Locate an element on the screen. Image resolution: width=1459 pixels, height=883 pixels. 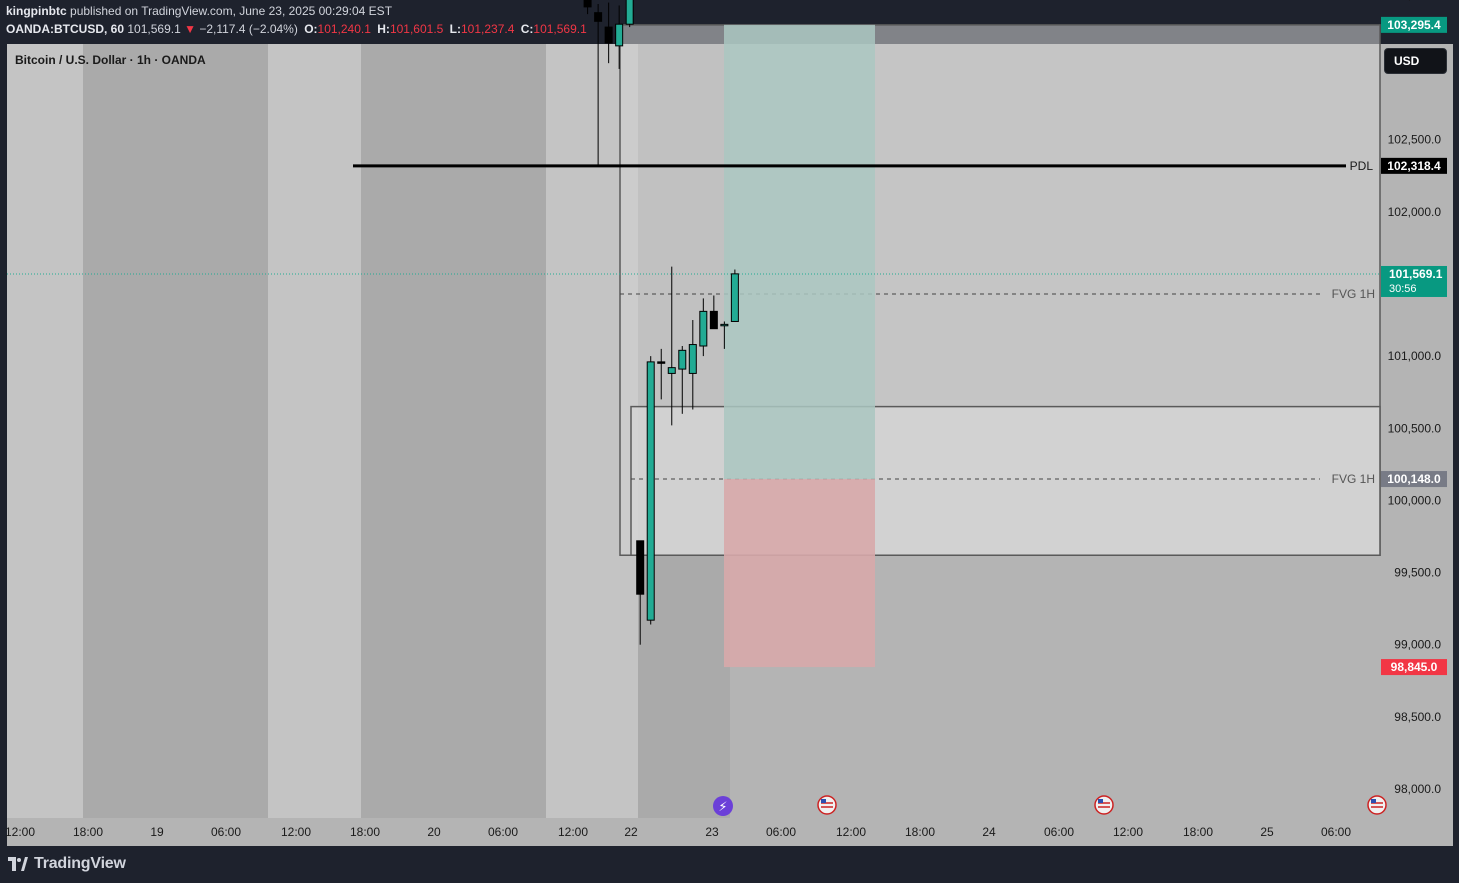
currency-button: USD is located at coordinates (1415, 61).